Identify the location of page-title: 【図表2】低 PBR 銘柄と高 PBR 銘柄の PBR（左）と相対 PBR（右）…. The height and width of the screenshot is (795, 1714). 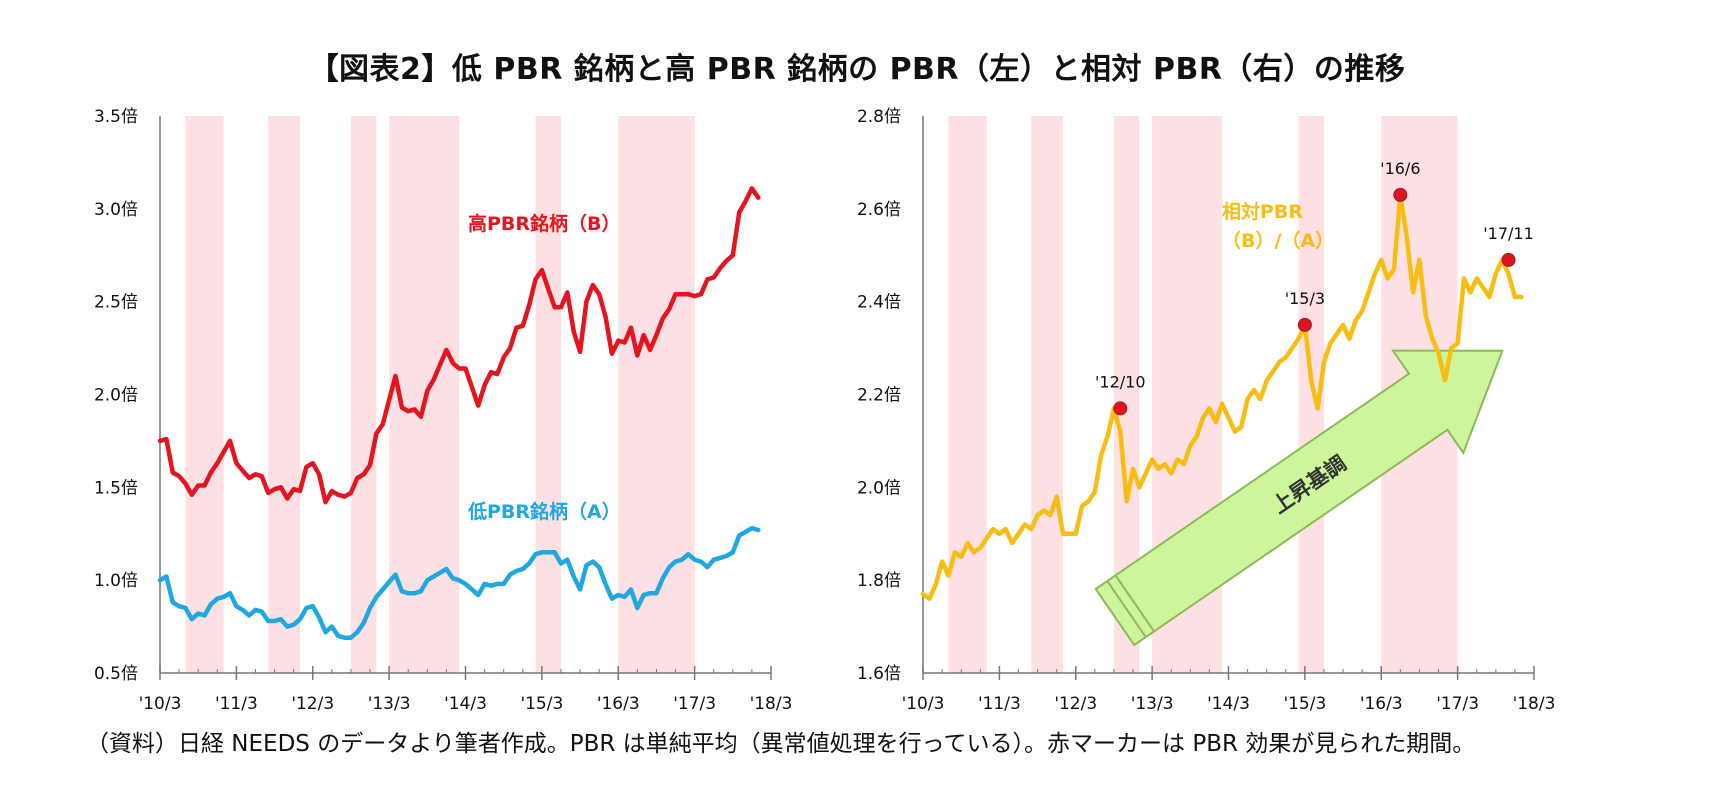
(857, 69).